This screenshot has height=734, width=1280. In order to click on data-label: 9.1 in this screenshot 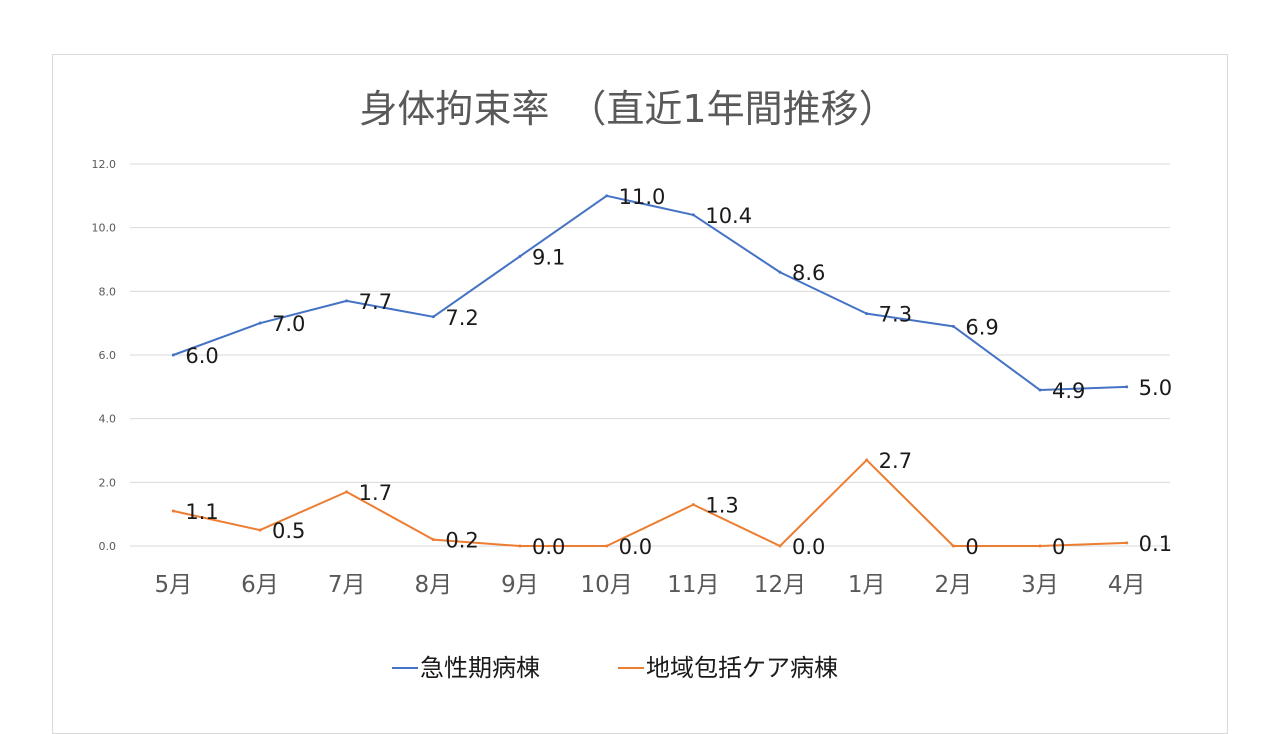, I will do `click(548, 257)`.